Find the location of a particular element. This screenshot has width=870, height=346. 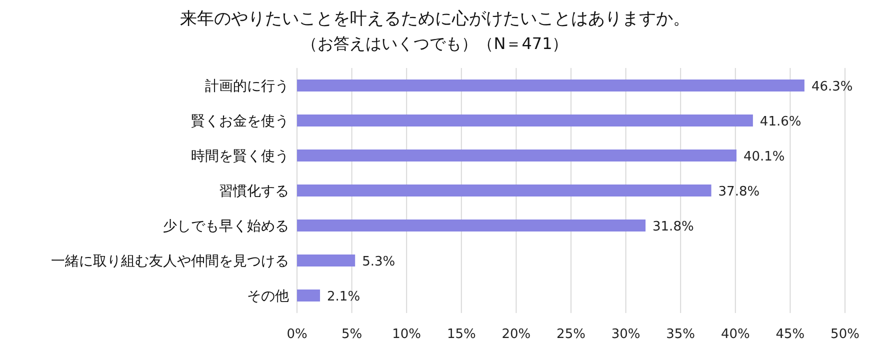

y-tick-label: 習慣化する is located at coordinates (254, 192).